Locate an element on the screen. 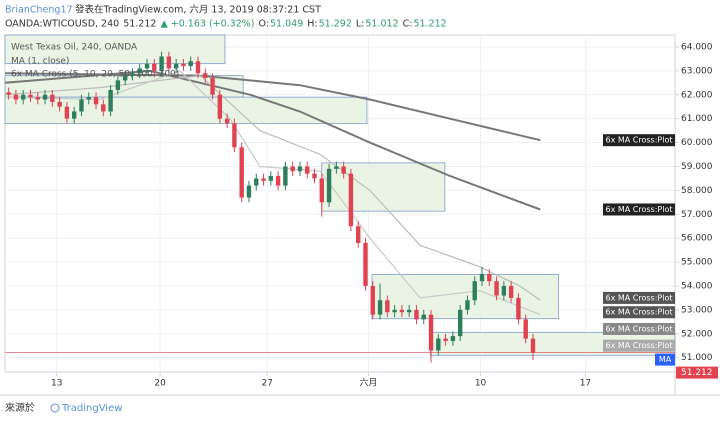 Image resolution: width=720 pixels, height=425 pixels. ma-last-label: MA is located at coordinates (665, 359).